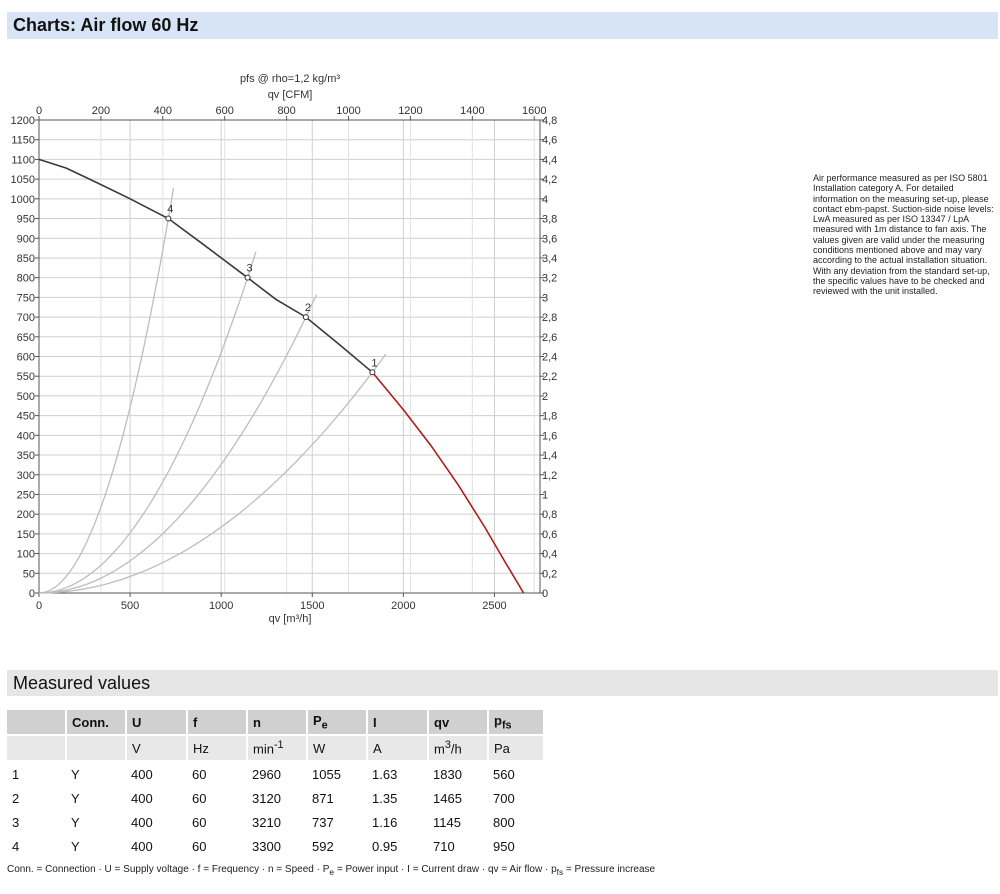  Describe the element at coordinates (266, 846) in the screenshot. I see `table-cell: 3300` at that location.